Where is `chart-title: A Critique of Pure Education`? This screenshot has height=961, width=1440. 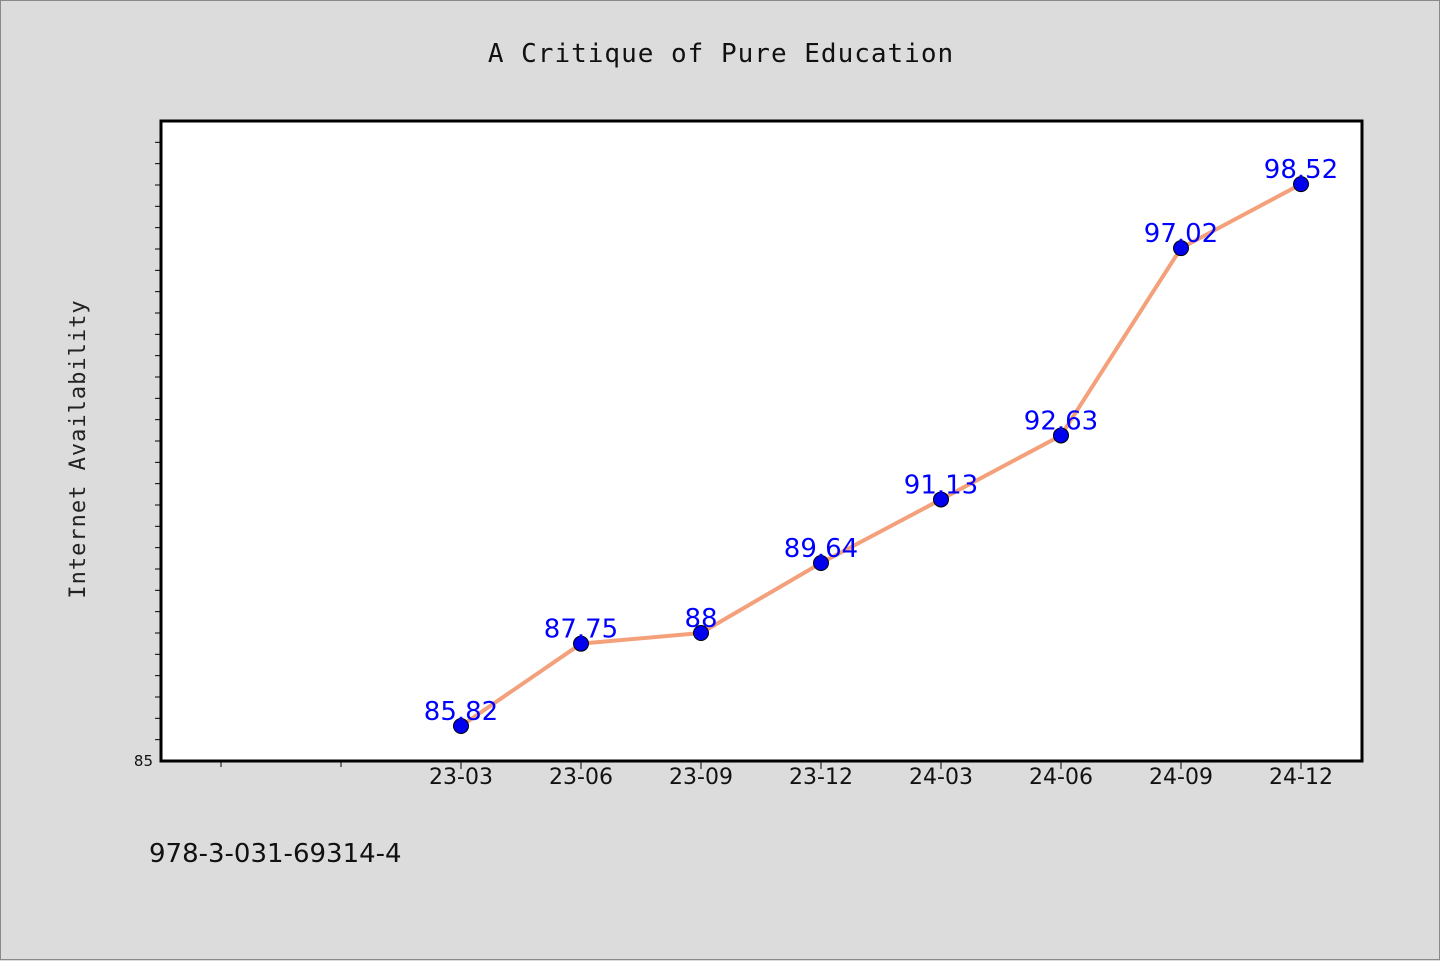
chart-title: A Critique of Pure Education is located at coordinates (721, 54).